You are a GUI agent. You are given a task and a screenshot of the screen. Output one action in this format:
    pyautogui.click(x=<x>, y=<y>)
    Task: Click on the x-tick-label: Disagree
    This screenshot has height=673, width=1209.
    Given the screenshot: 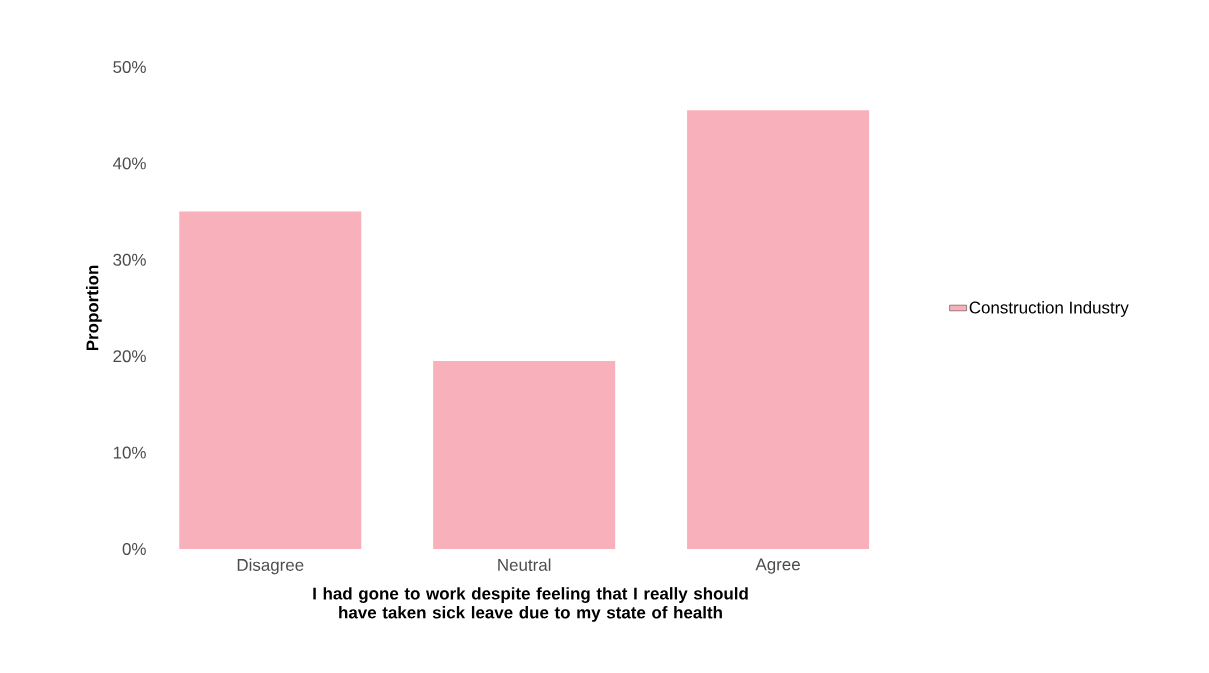 What is the action you would take?
    pyautogui.click(x=270, y=566)
    